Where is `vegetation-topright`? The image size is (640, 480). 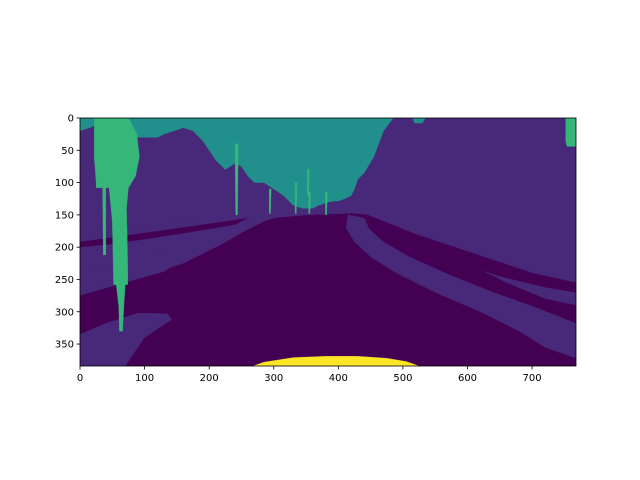
vegetation-topright is located at coordinates (419, 121).